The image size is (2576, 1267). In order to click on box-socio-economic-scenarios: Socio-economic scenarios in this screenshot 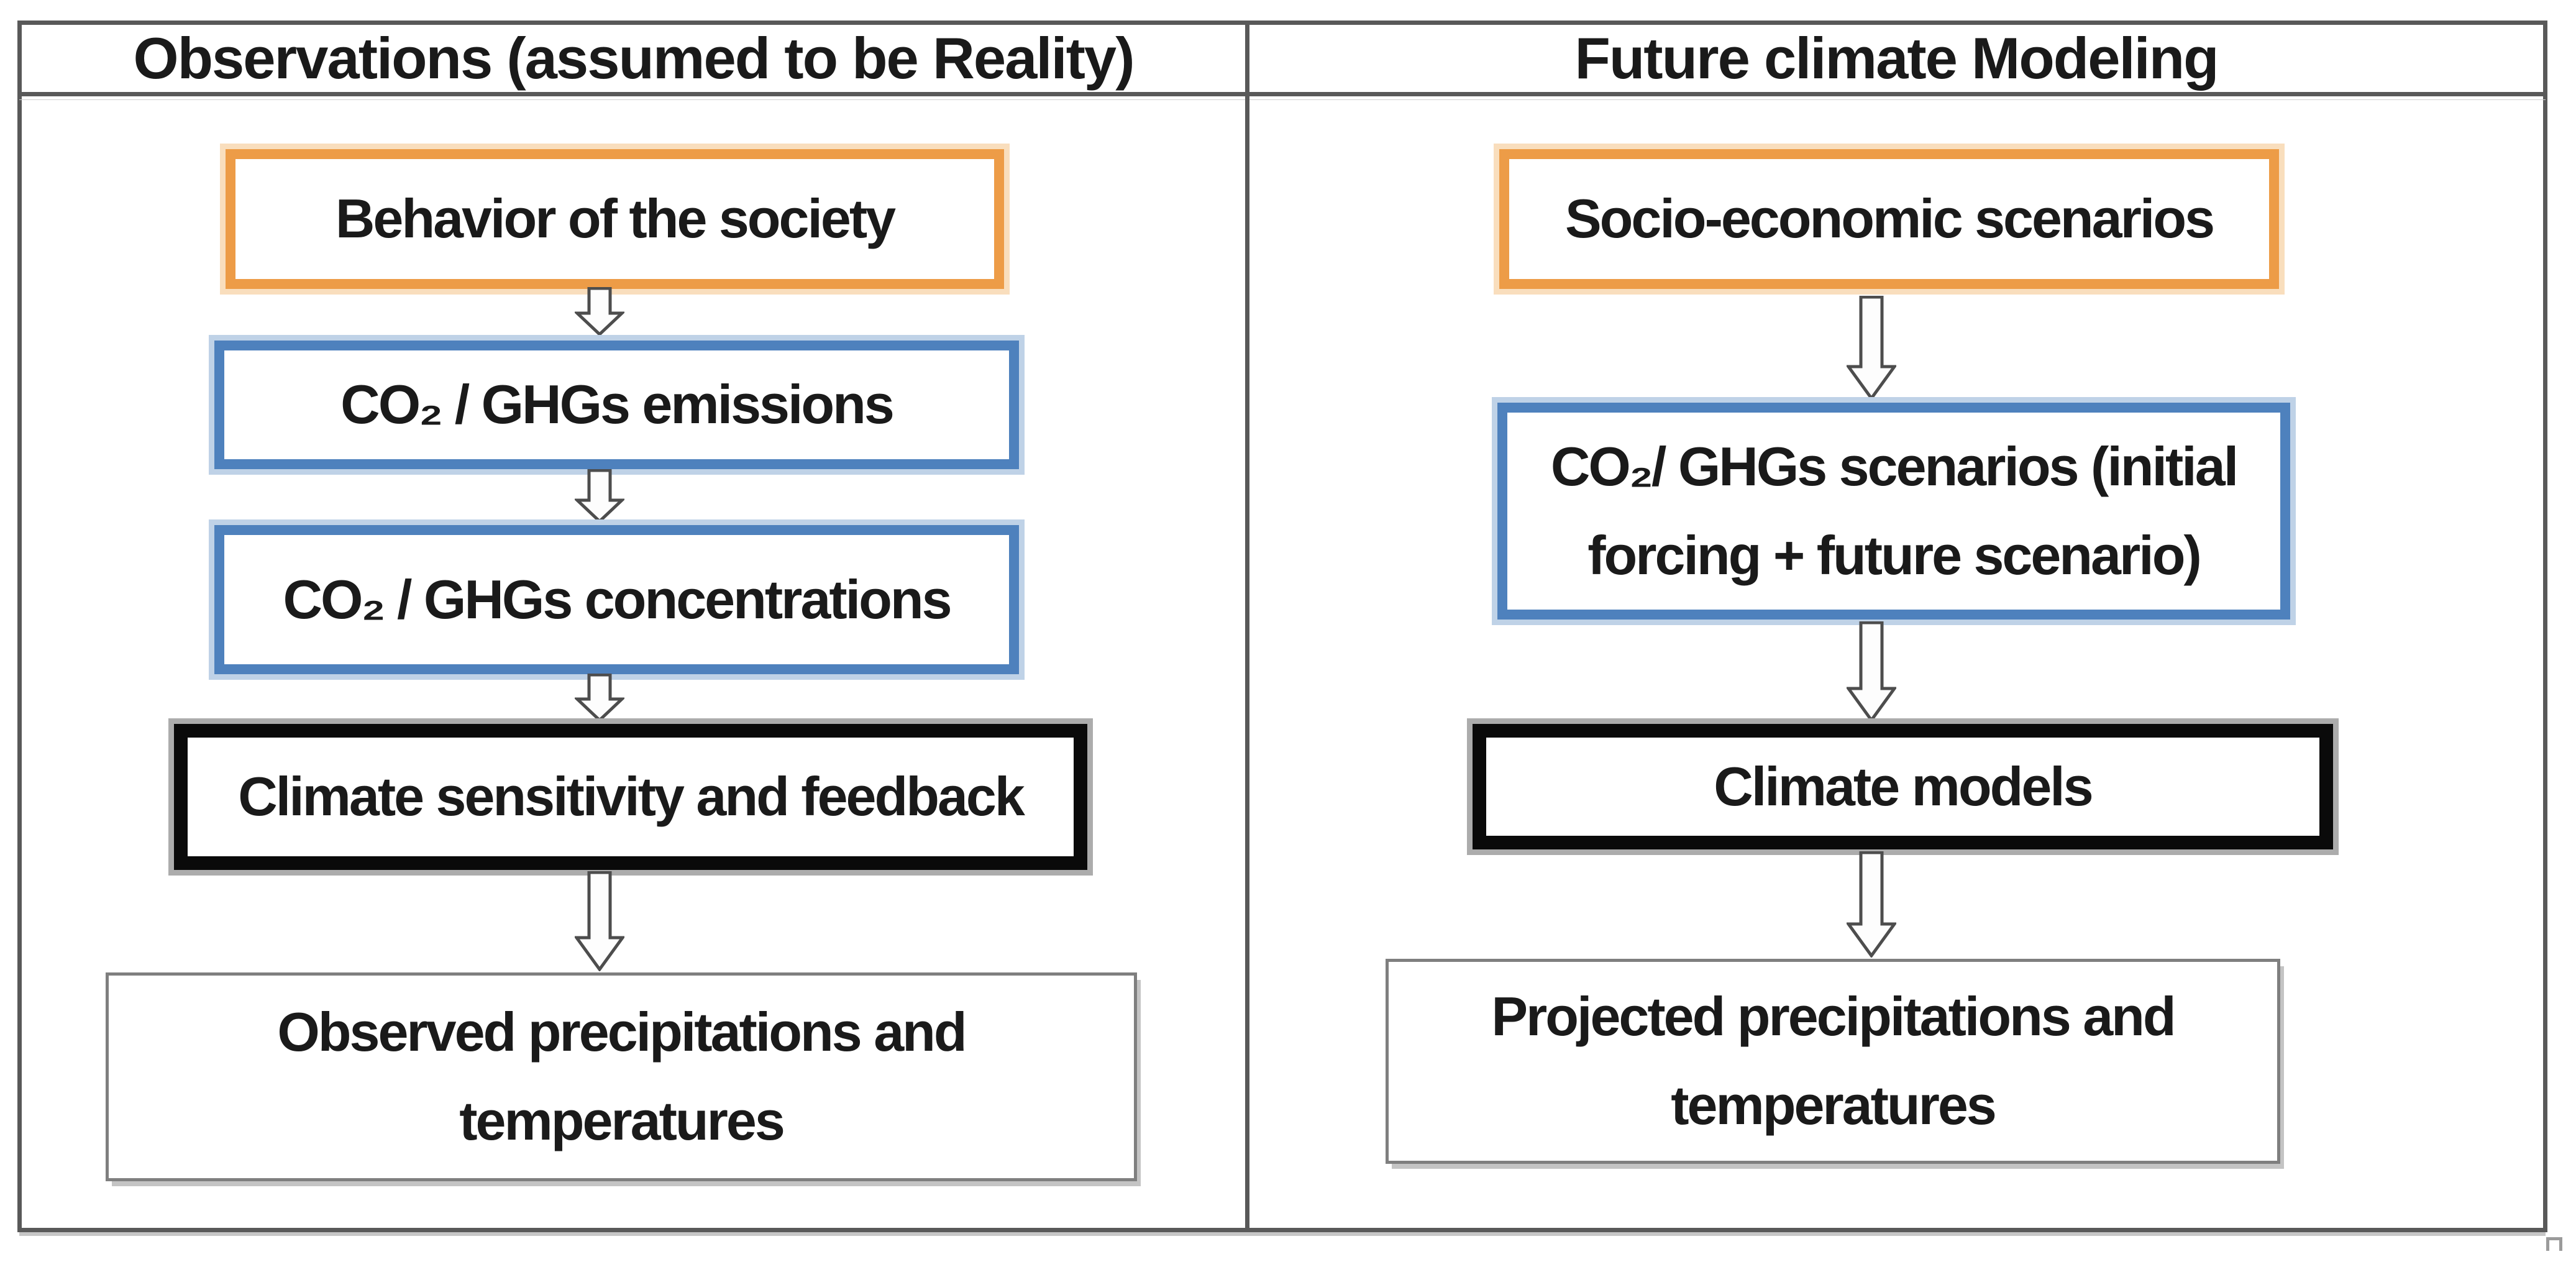, I will do `click(1889, 219)`.